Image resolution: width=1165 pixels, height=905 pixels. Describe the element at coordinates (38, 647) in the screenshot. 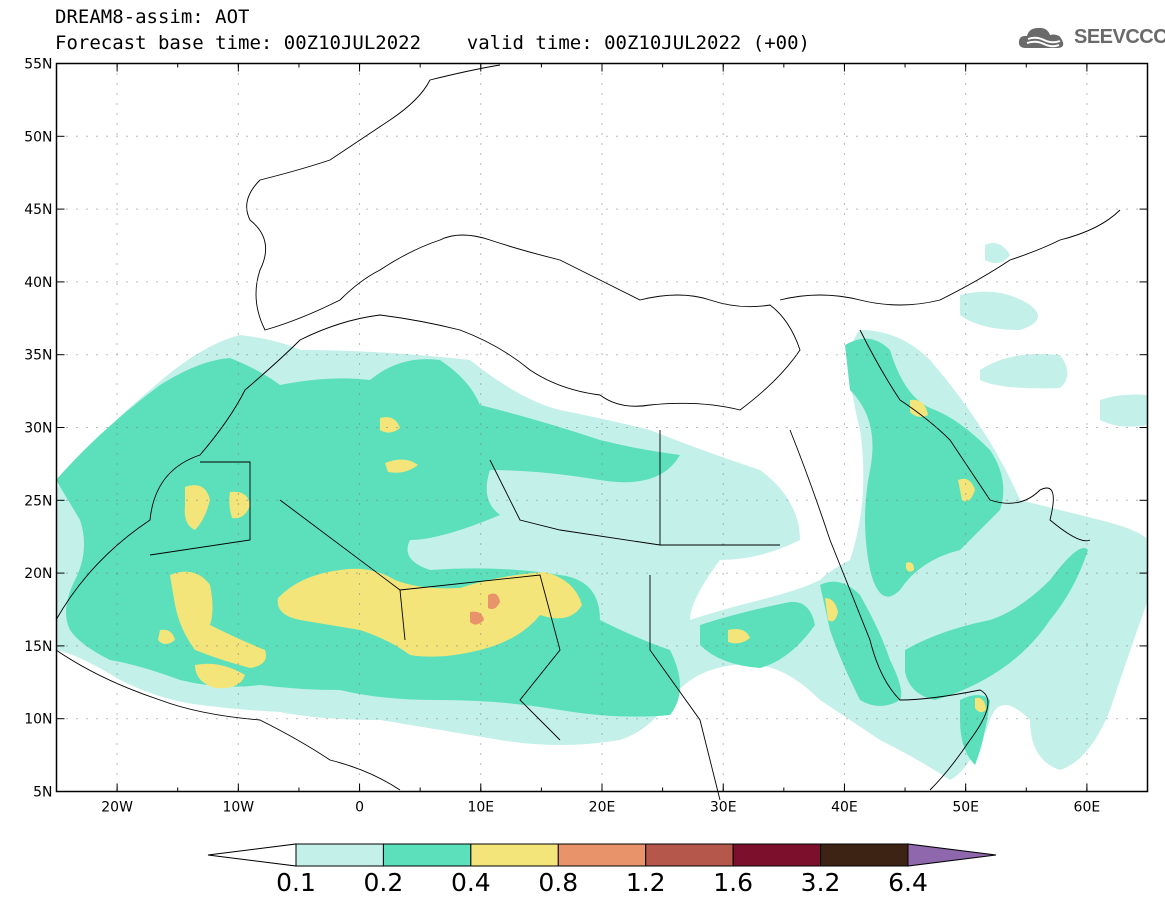

I see `lat-label: 15N` at that location.